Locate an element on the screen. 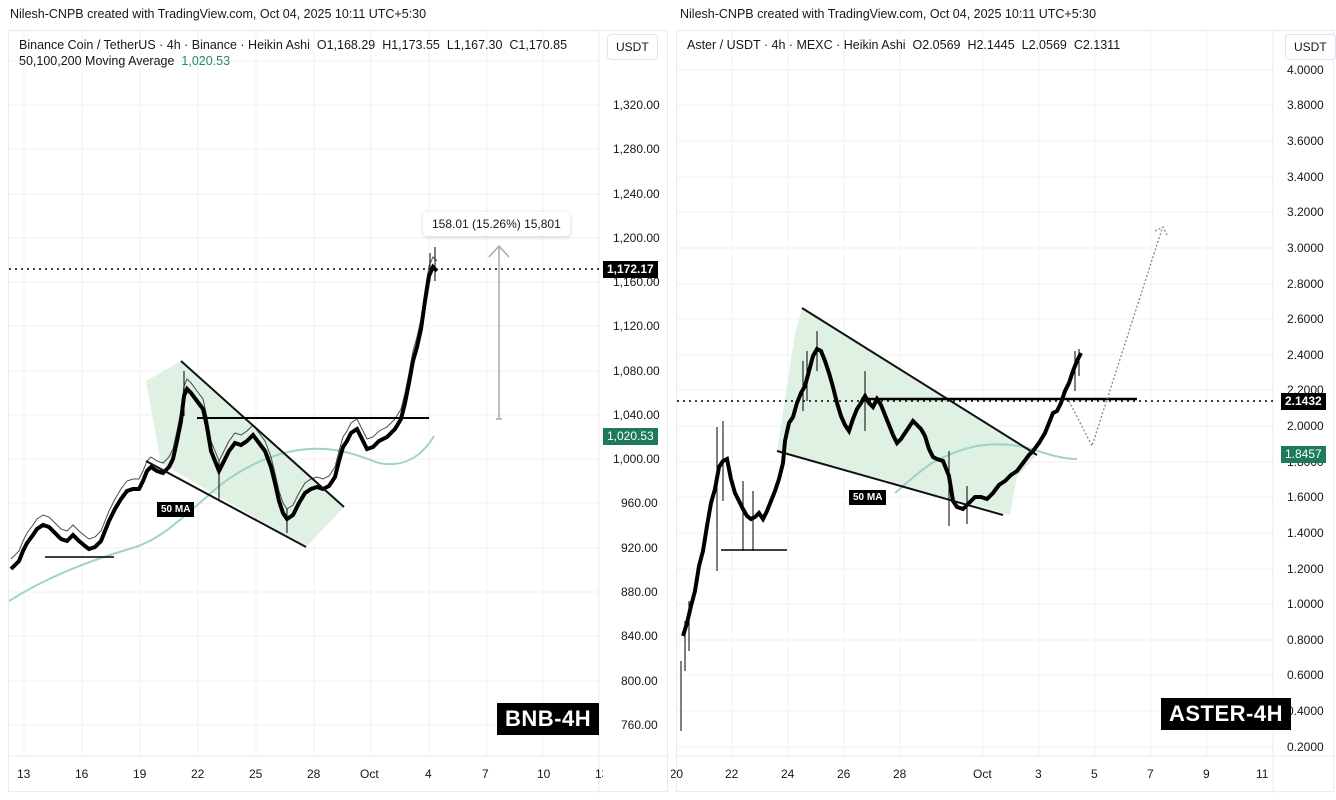  price-tick: 1.0000 is located at coordinates (1305, 604).